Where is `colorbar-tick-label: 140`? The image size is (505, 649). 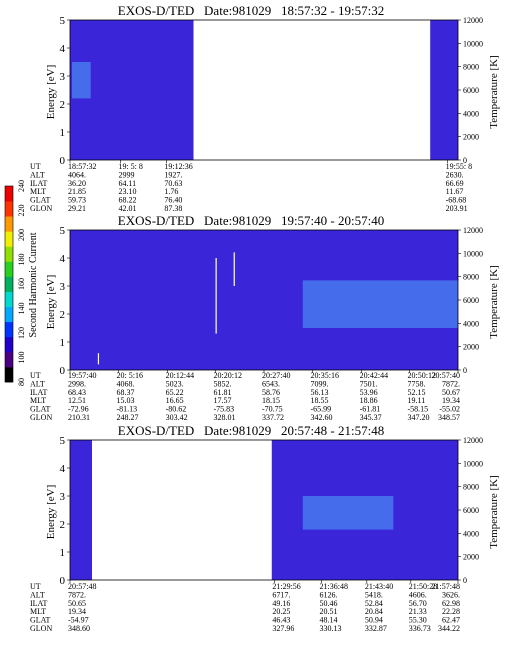 colorbar-tick-label: 140 is located at coordinates (21, 309).